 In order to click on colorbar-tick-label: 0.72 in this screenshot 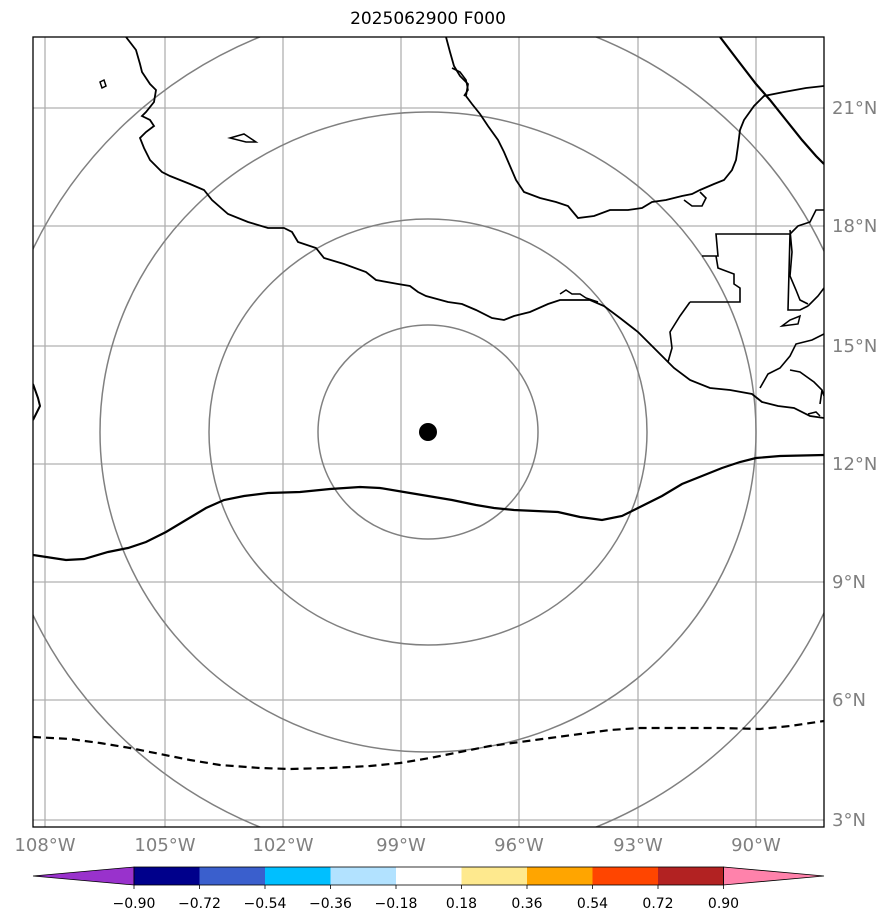, I will do `click(657, 904)`.